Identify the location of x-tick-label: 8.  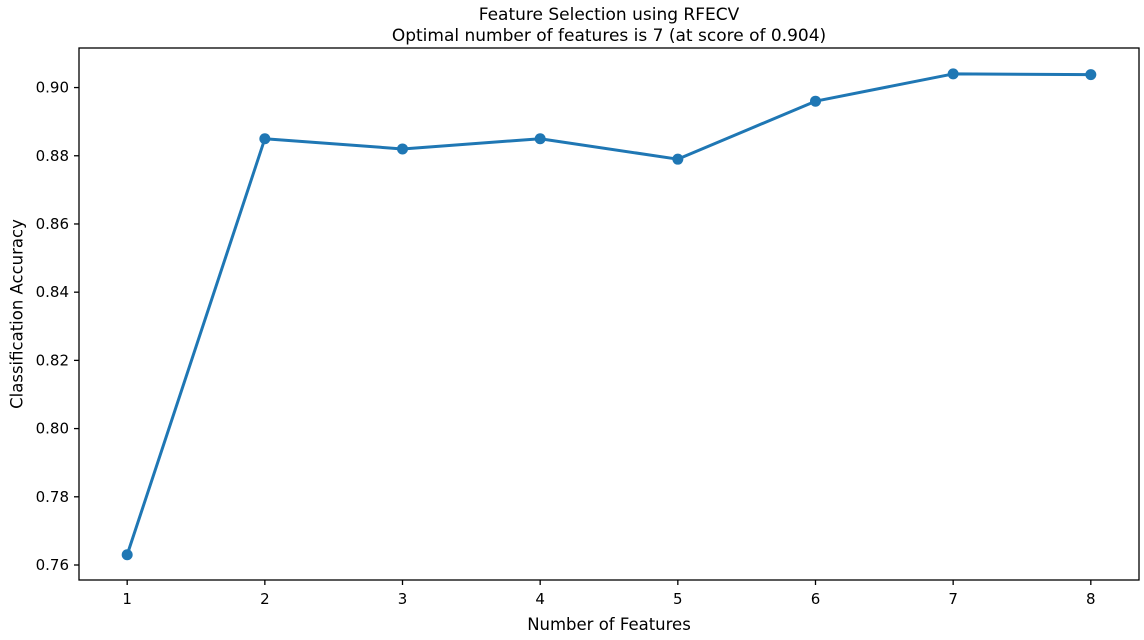
(1091, 599).